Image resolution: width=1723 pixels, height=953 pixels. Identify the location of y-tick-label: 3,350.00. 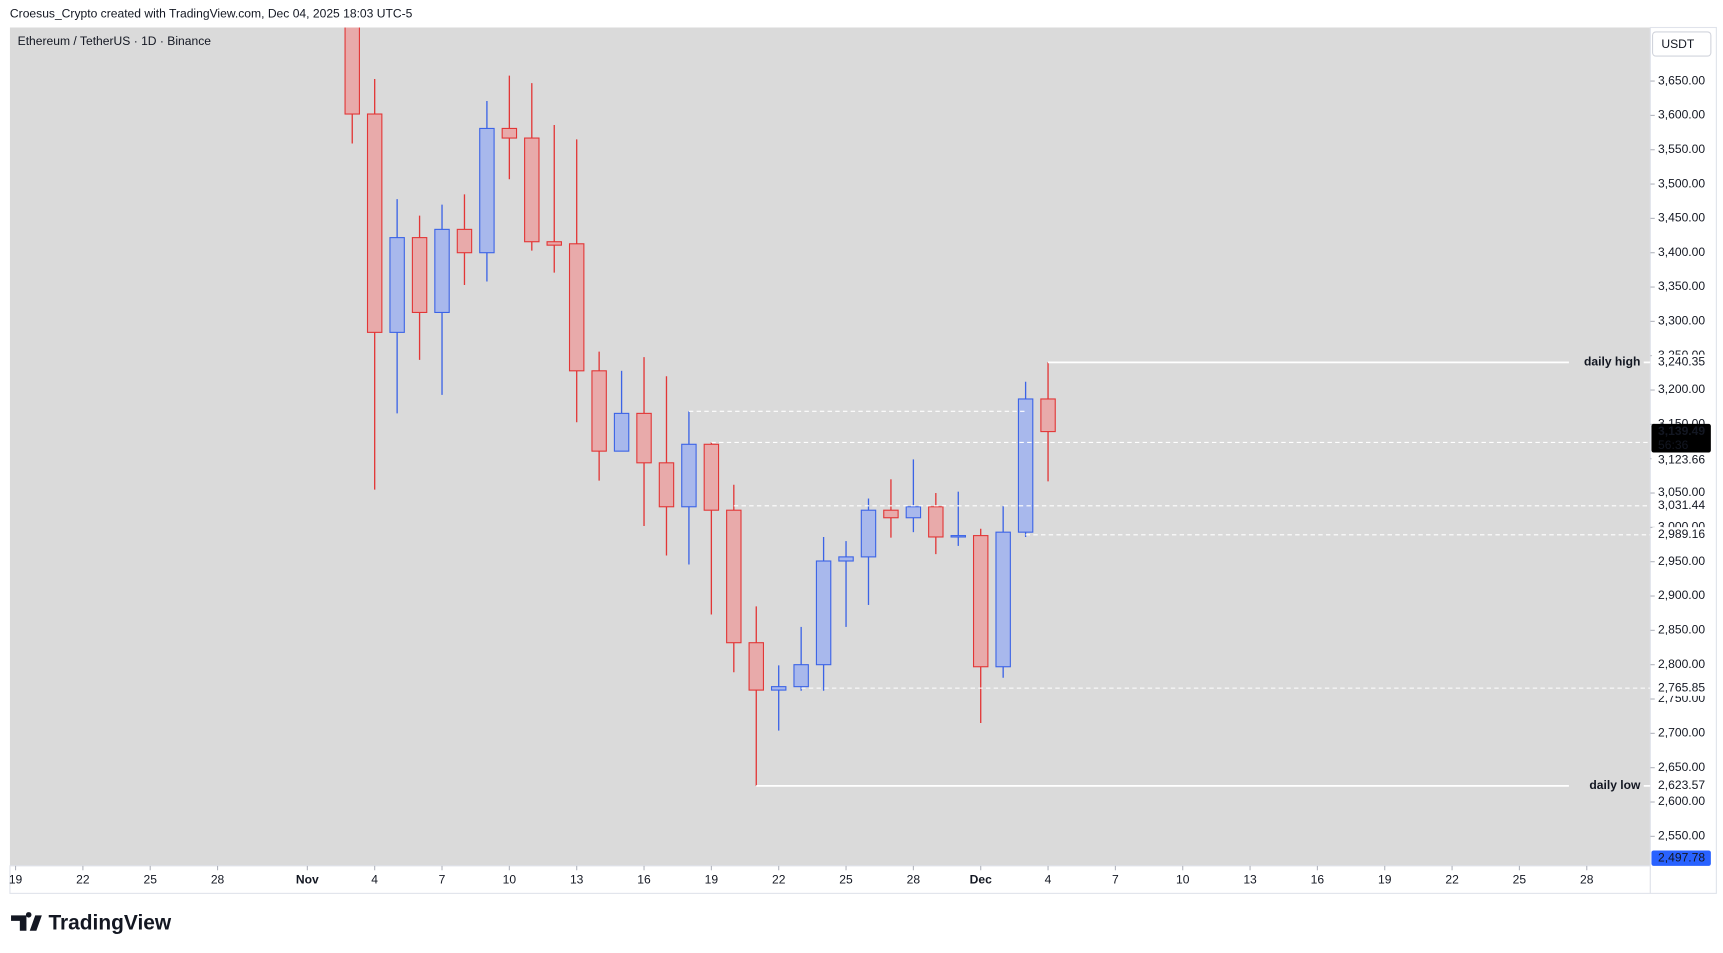
(1681, 286).